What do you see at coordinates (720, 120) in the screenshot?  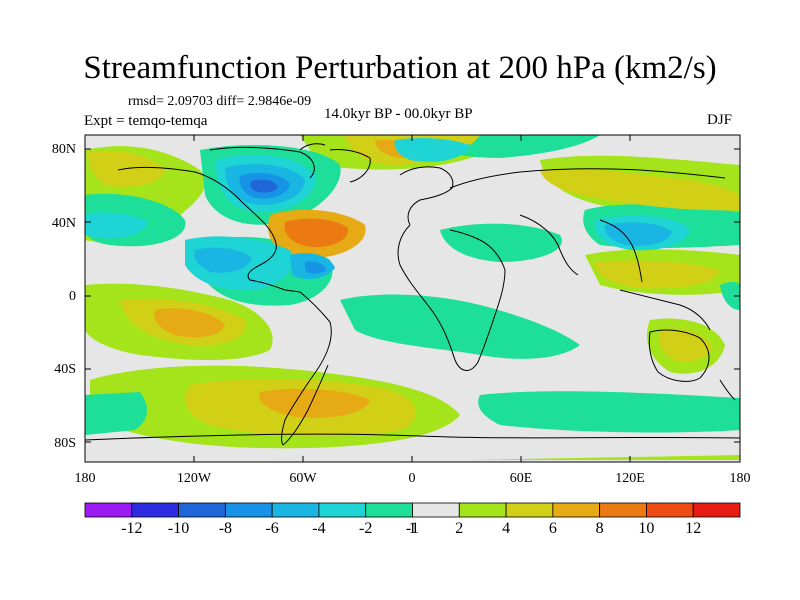 I see `season-label: DJF` at bounding box center [720, 120].